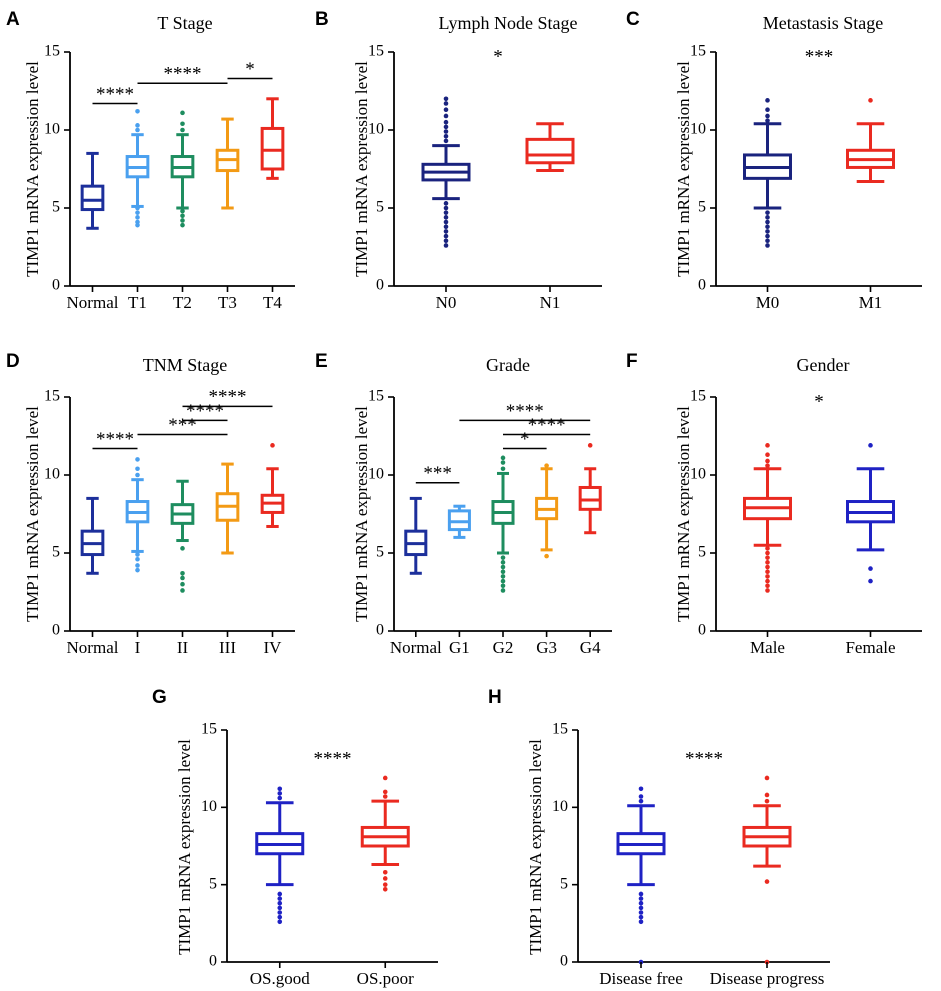  What do you see at coordinates (550, 147) in the screenshot?
I see `box-n1` at bounding box center [550, 147].